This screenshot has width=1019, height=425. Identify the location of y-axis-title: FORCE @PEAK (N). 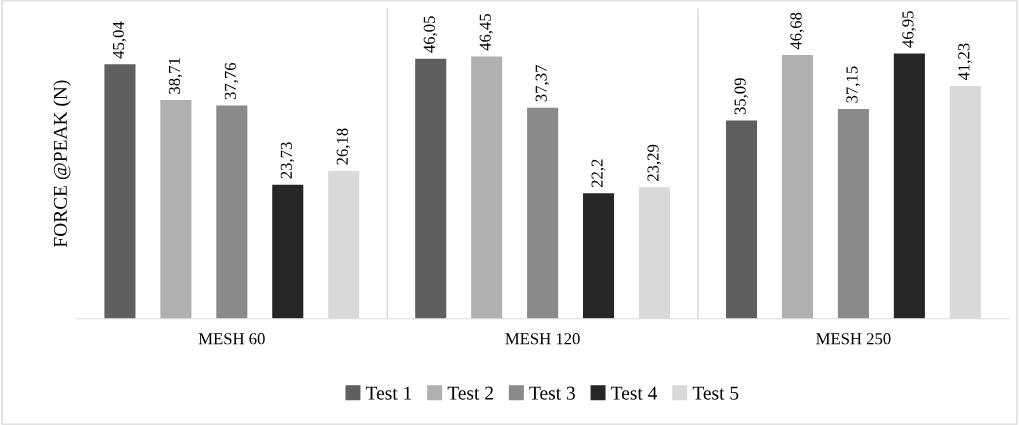
(62, 164).